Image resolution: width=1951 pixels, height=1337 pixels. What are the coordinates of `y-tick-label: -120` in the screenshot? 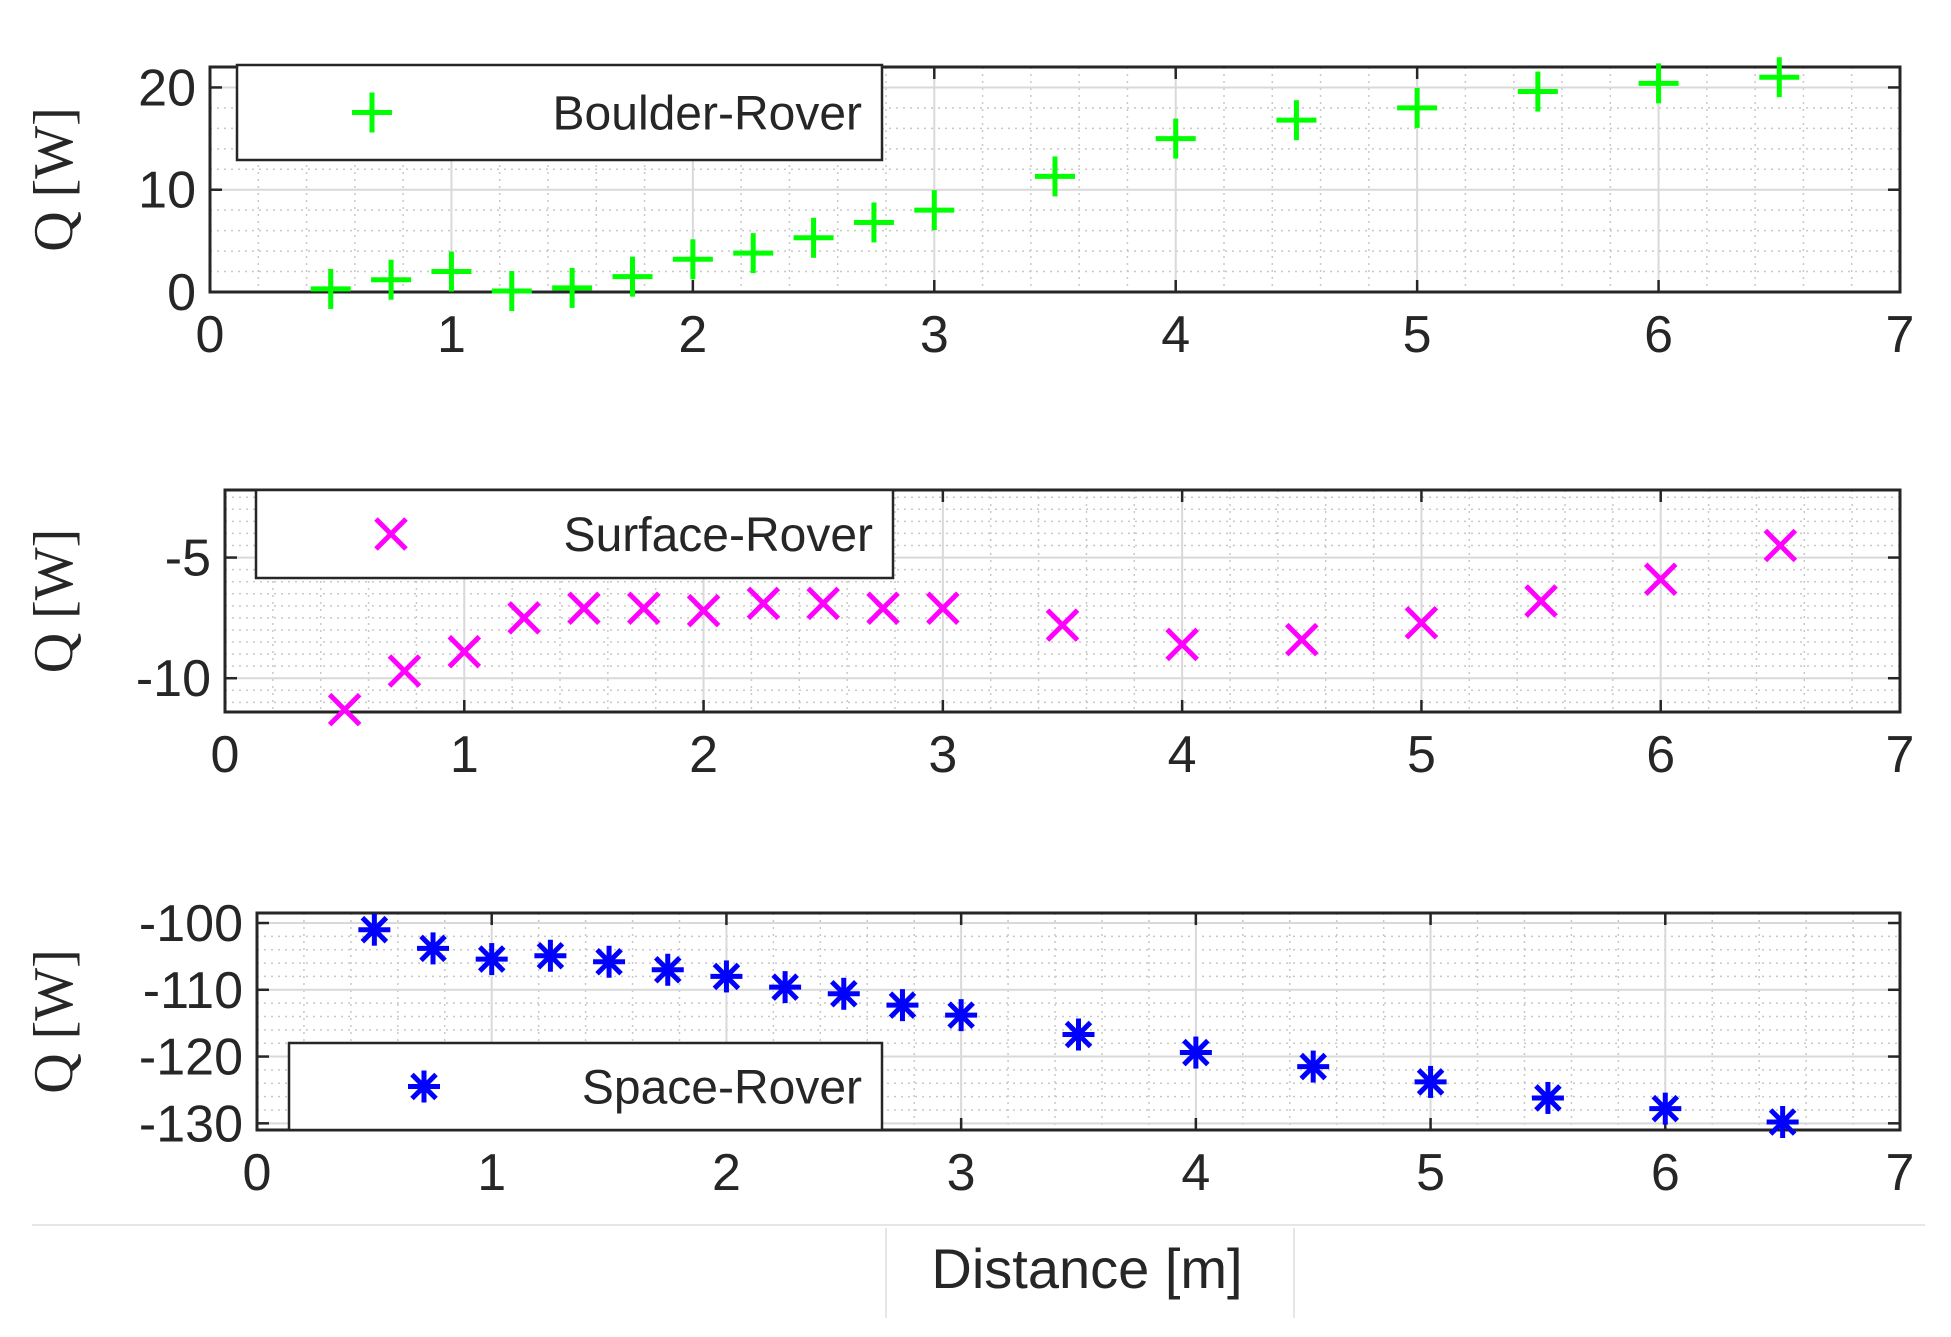 It's located at (191, 1058).